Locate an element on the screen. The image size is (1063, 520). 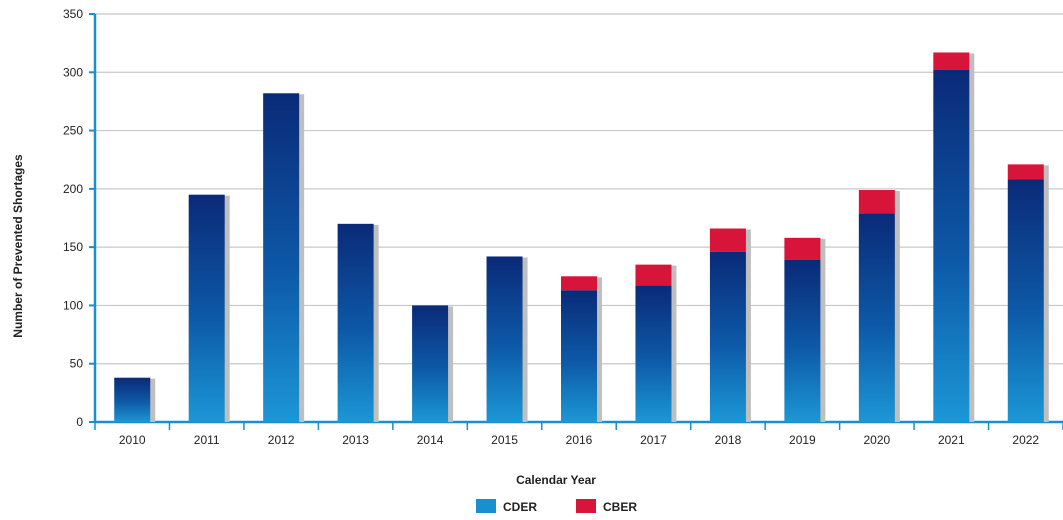
y-tick-label: 150 is located at coordinates (73, 247).